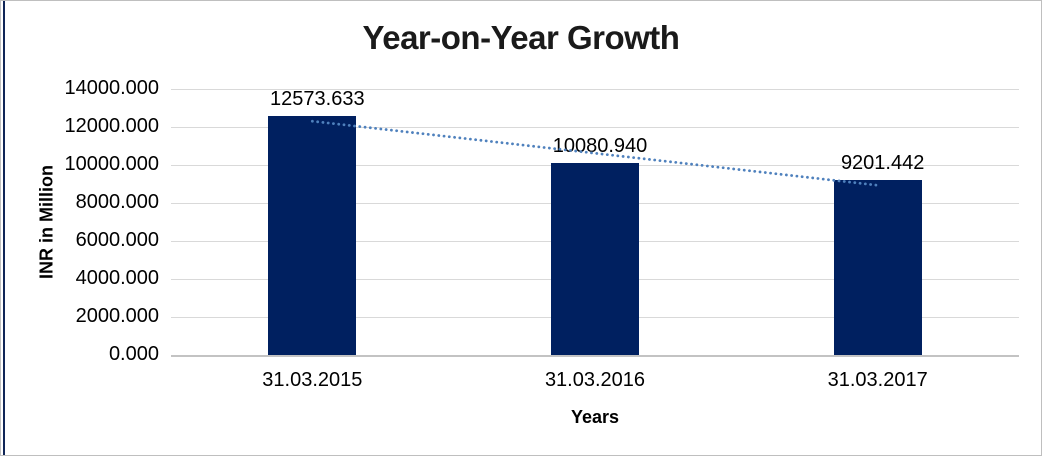 Image resolution: width=1042 pixels, height=456 pixels. I want to click on data-label: 12573.633, so click(317, 99).